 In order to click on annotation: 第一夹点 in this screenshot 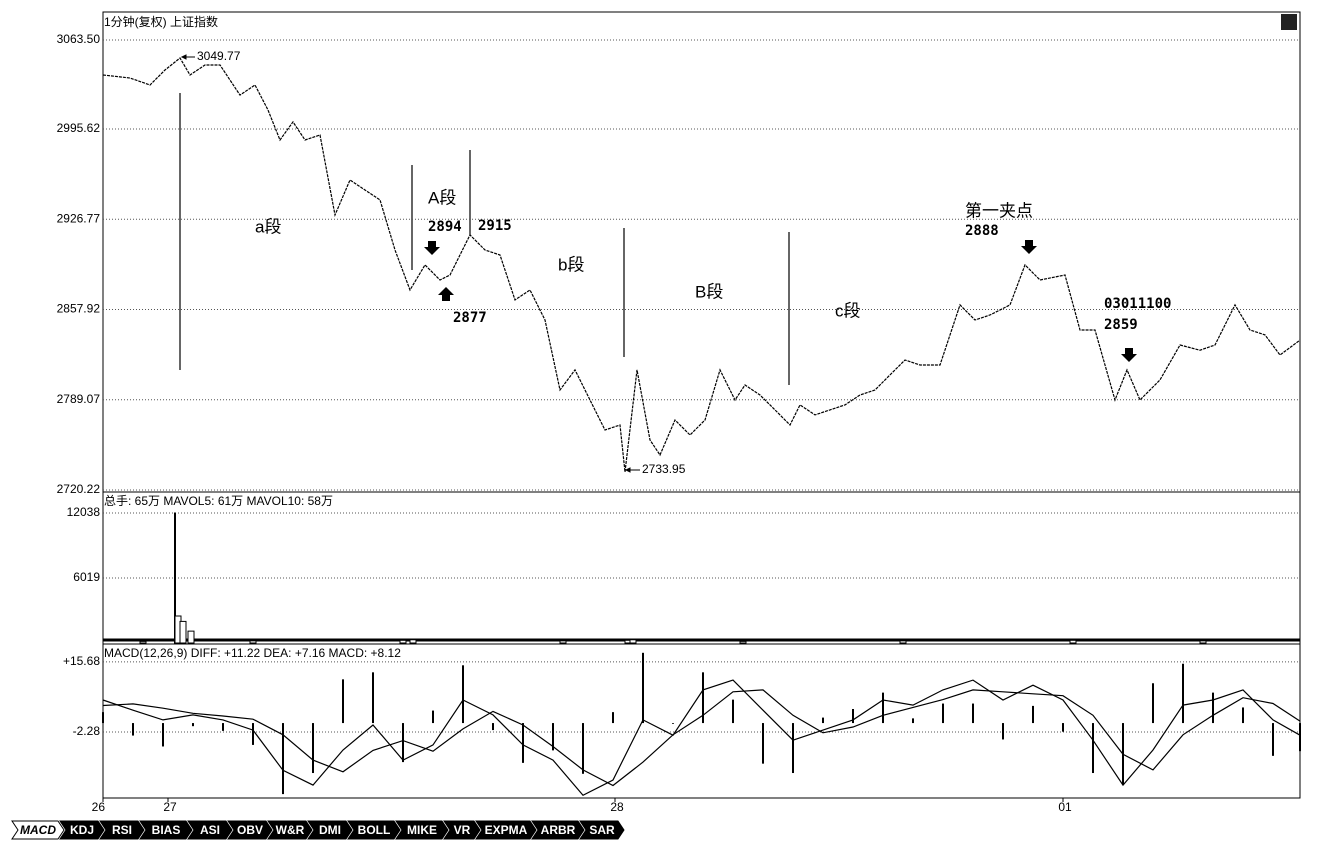, I will do `click(999, 210)`.